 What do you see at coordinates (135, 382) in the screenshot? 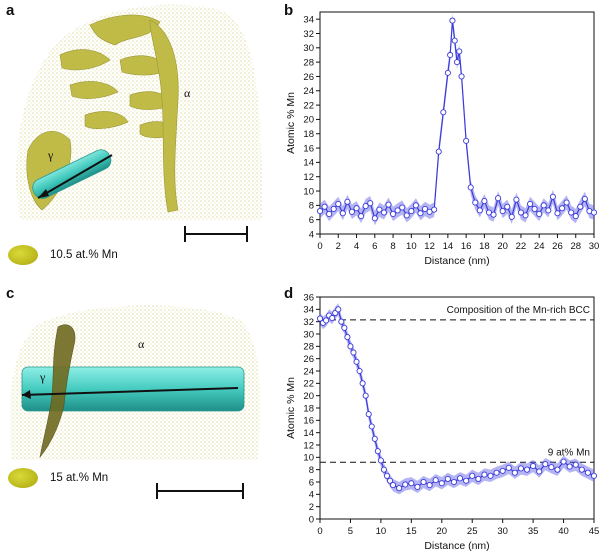
I see `atom-probe-reconstruction-c` at bounding box center [135, 382].